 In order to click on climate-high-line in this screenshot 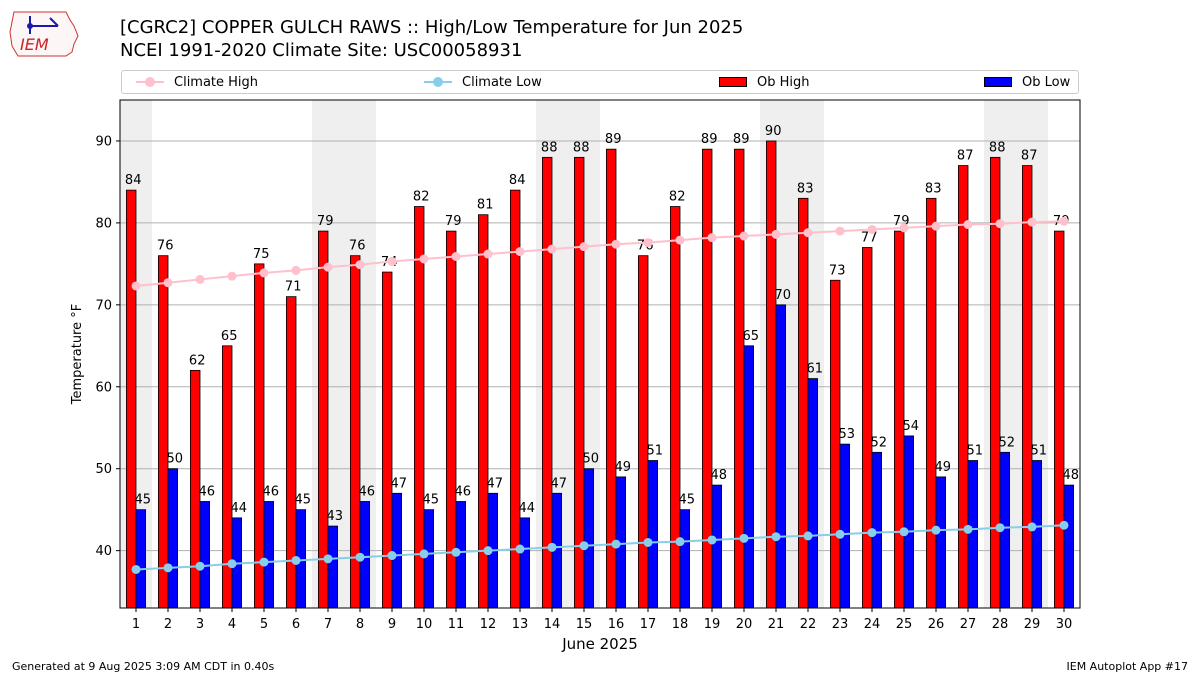, I will do `click(600, 253)`.